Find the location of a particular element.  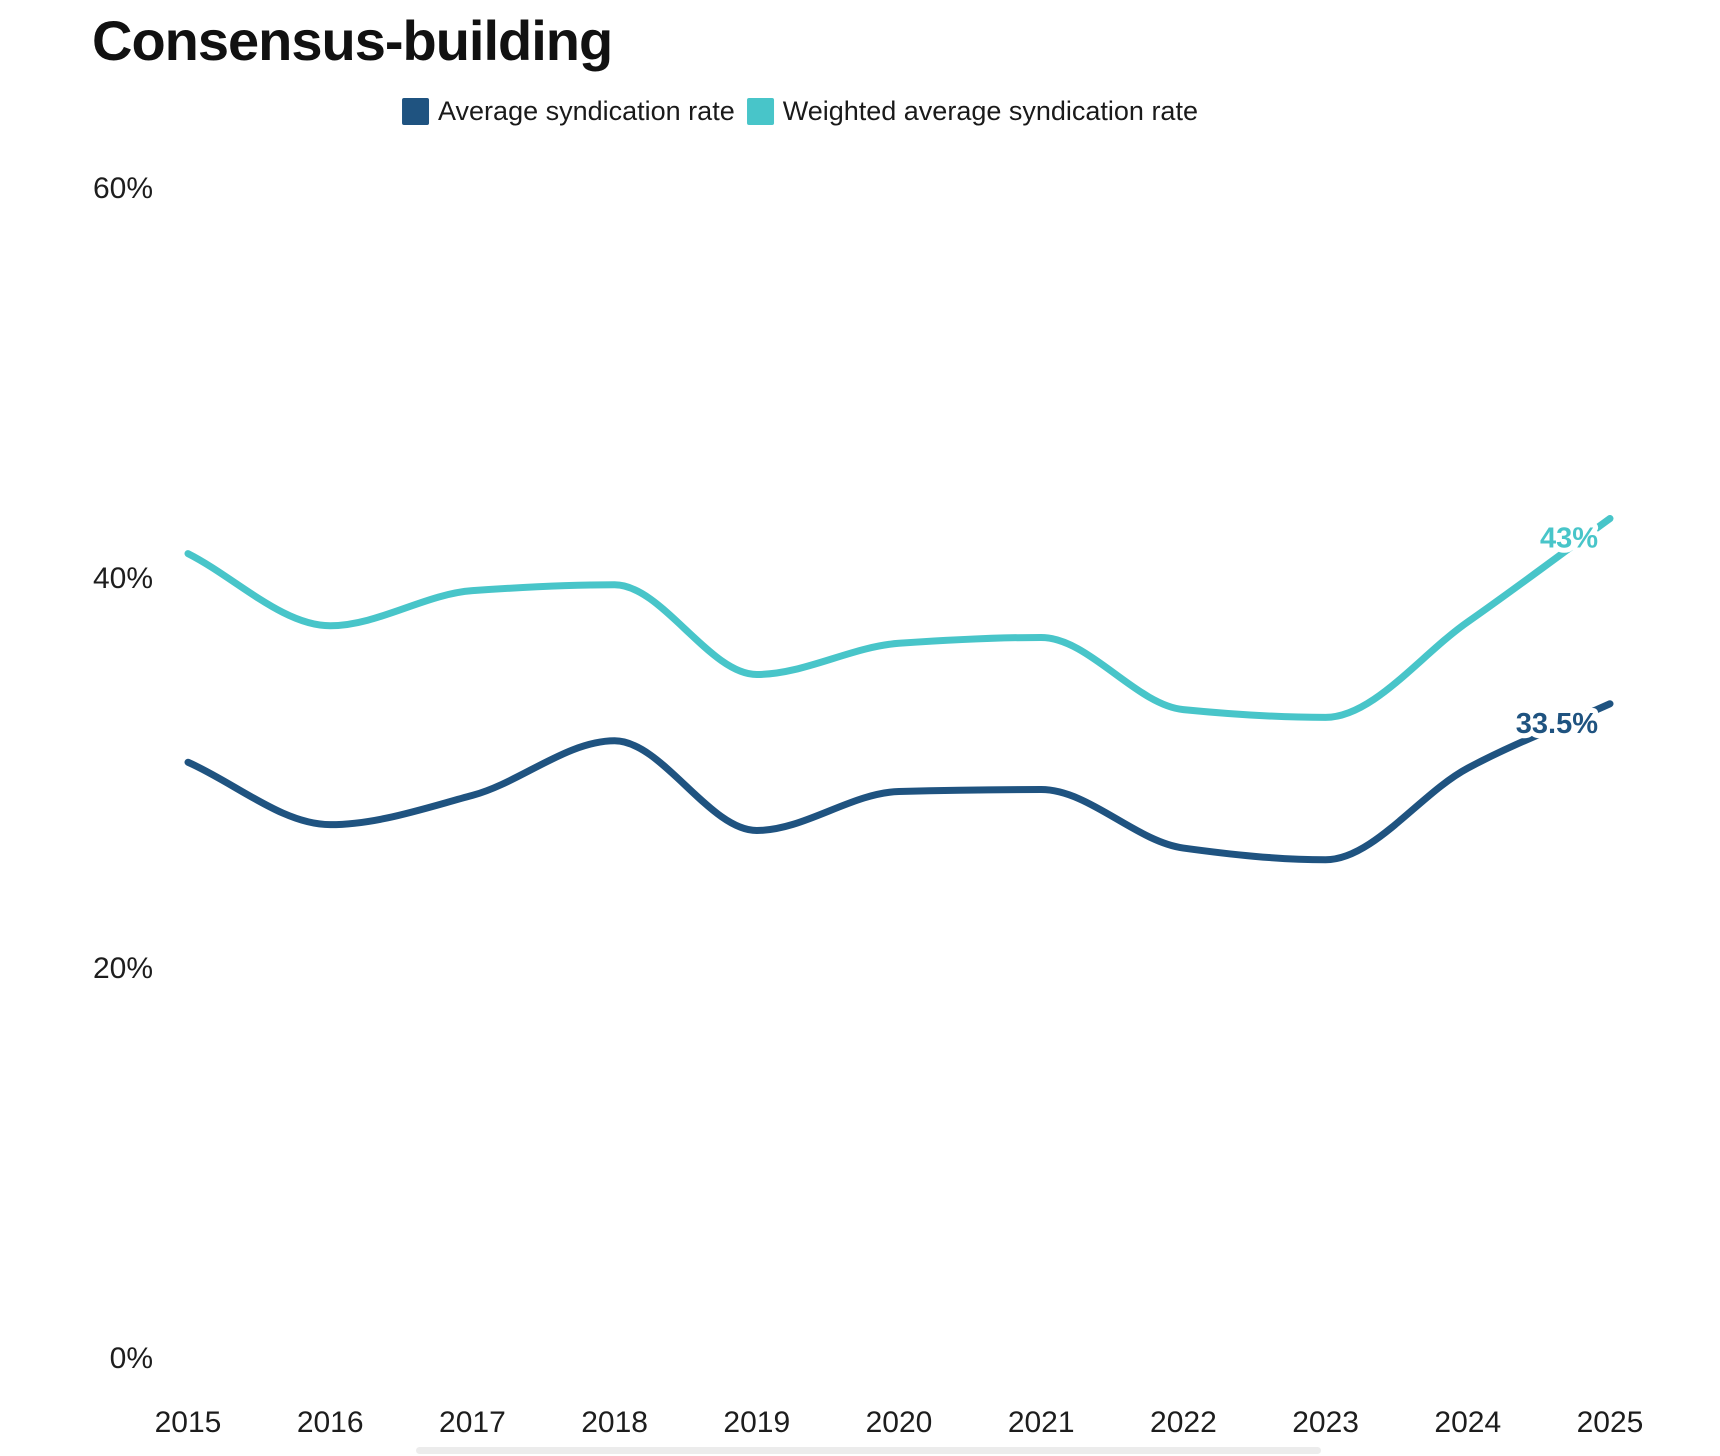

y-tick-label: 60% is located at coordinates (123, 188).